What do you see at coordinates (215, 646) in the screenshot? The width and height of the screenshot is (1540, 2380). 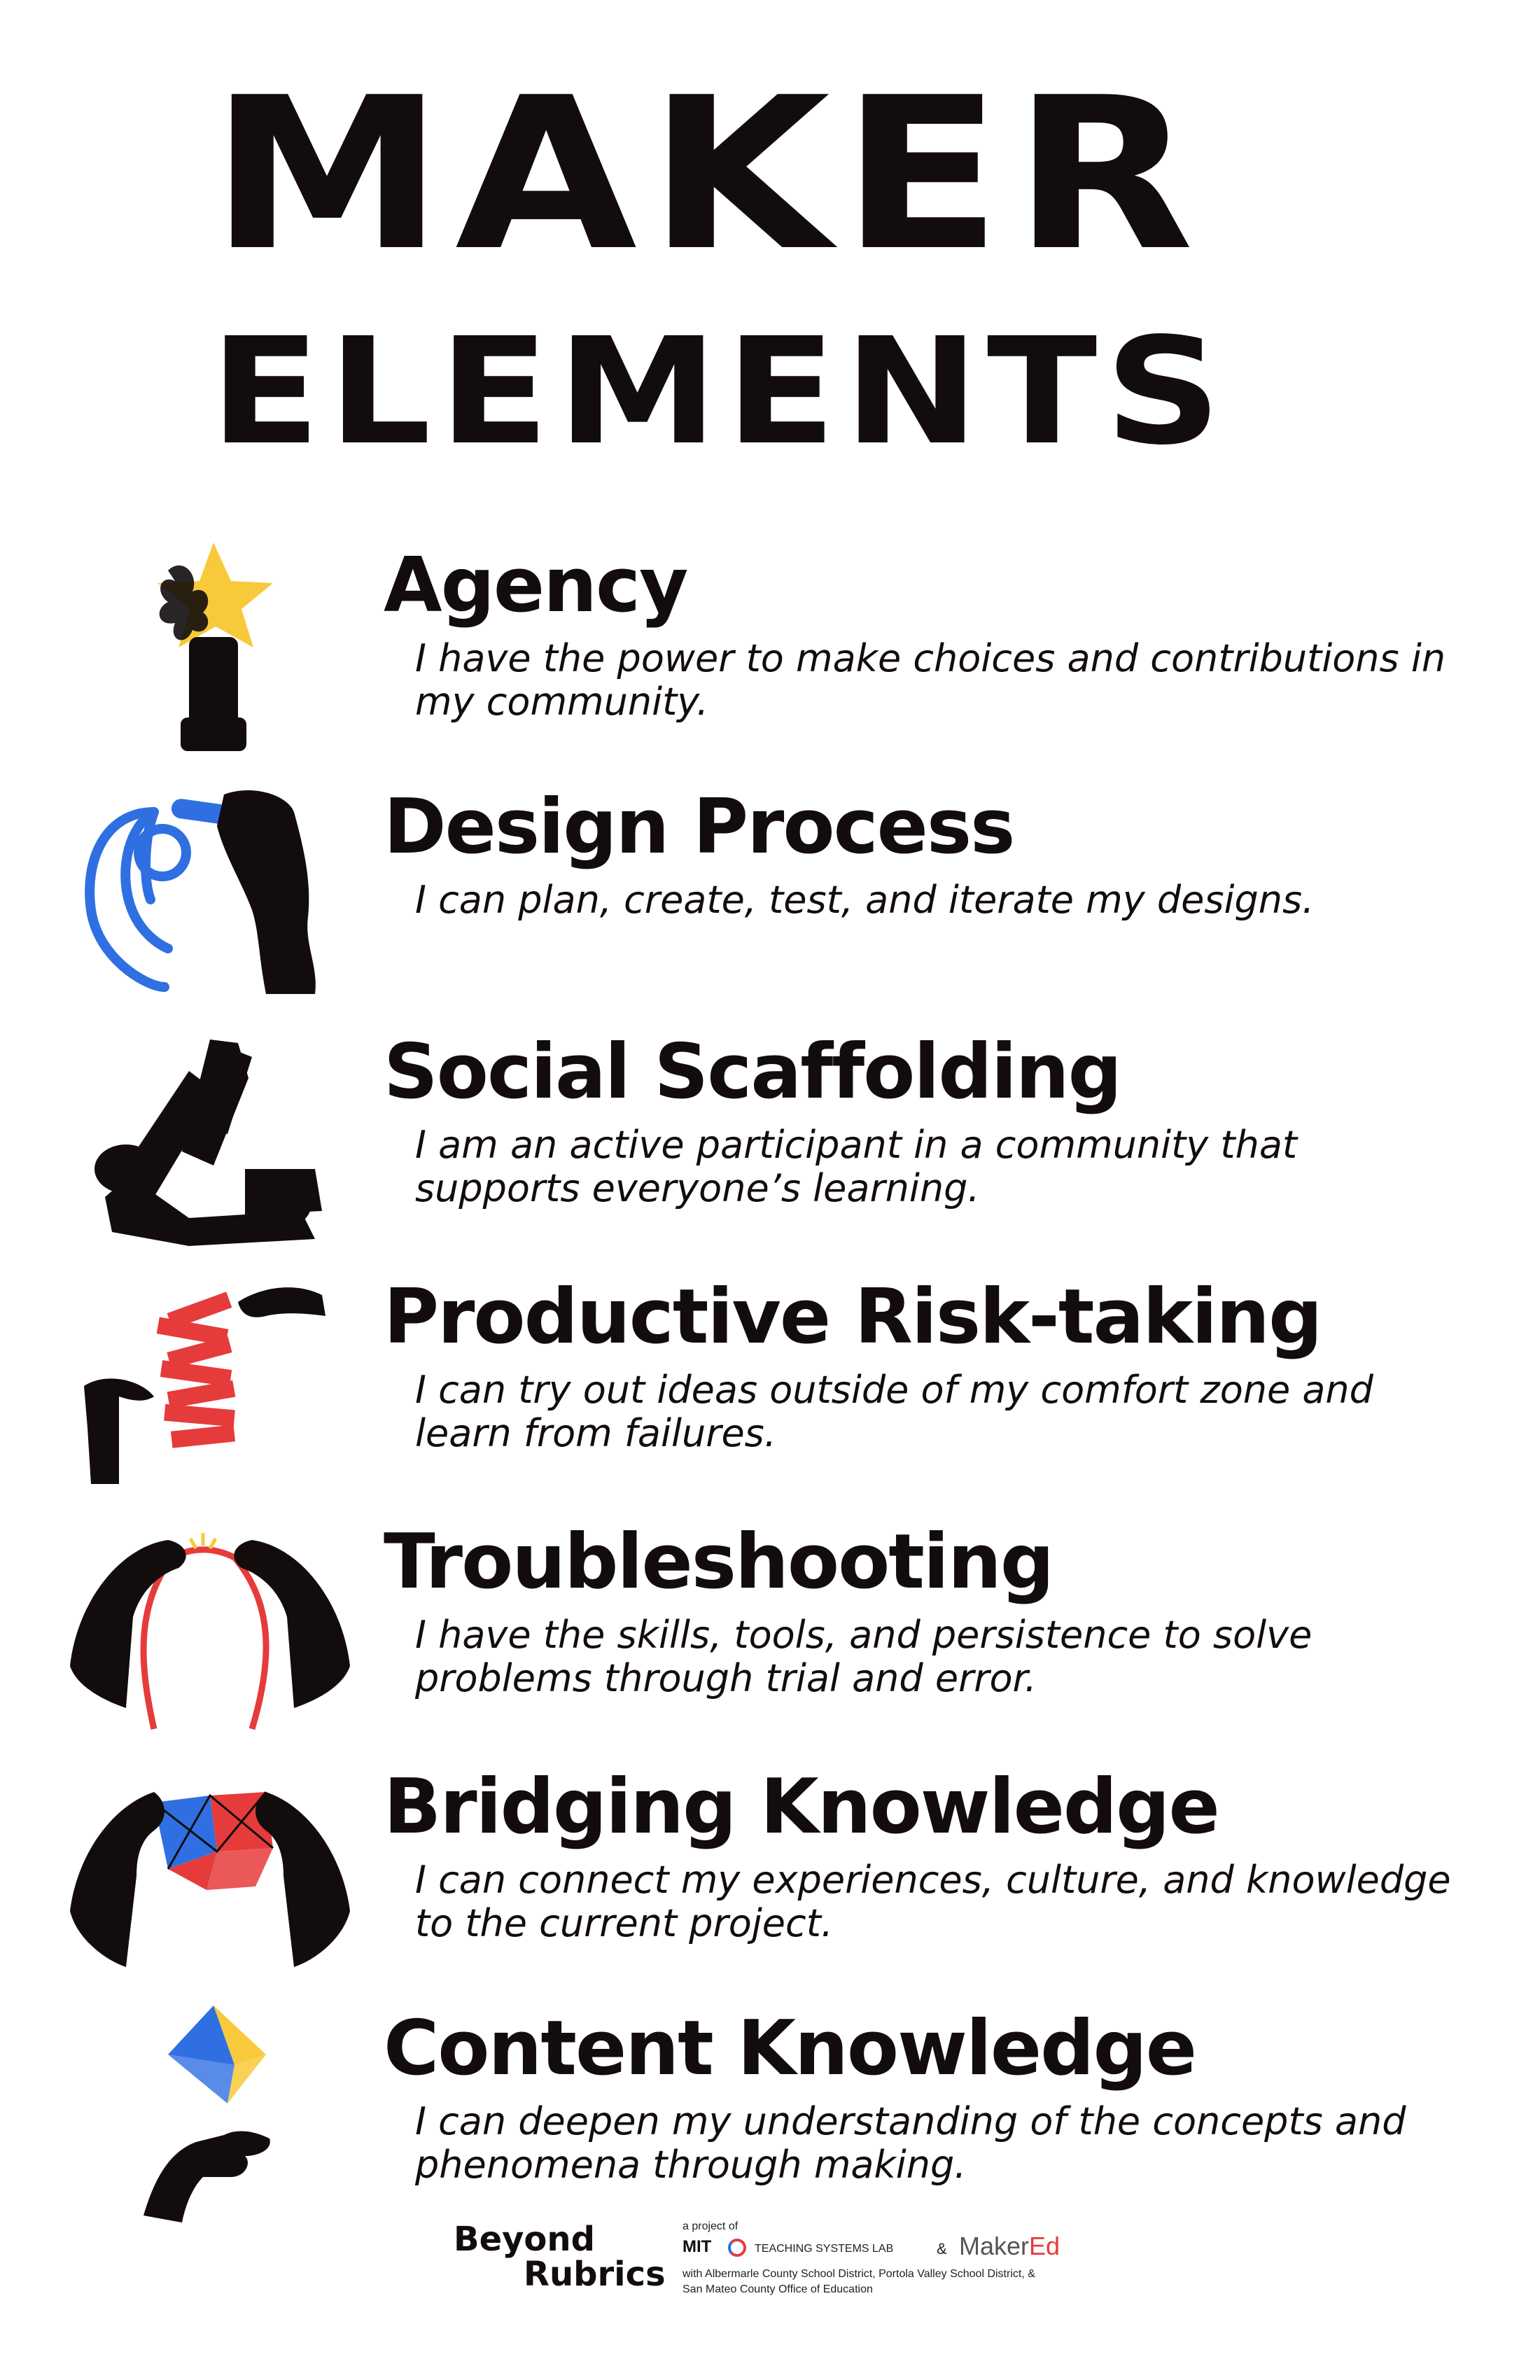 I see `hand-holding-star-icon` at bounding box center [215, 646].